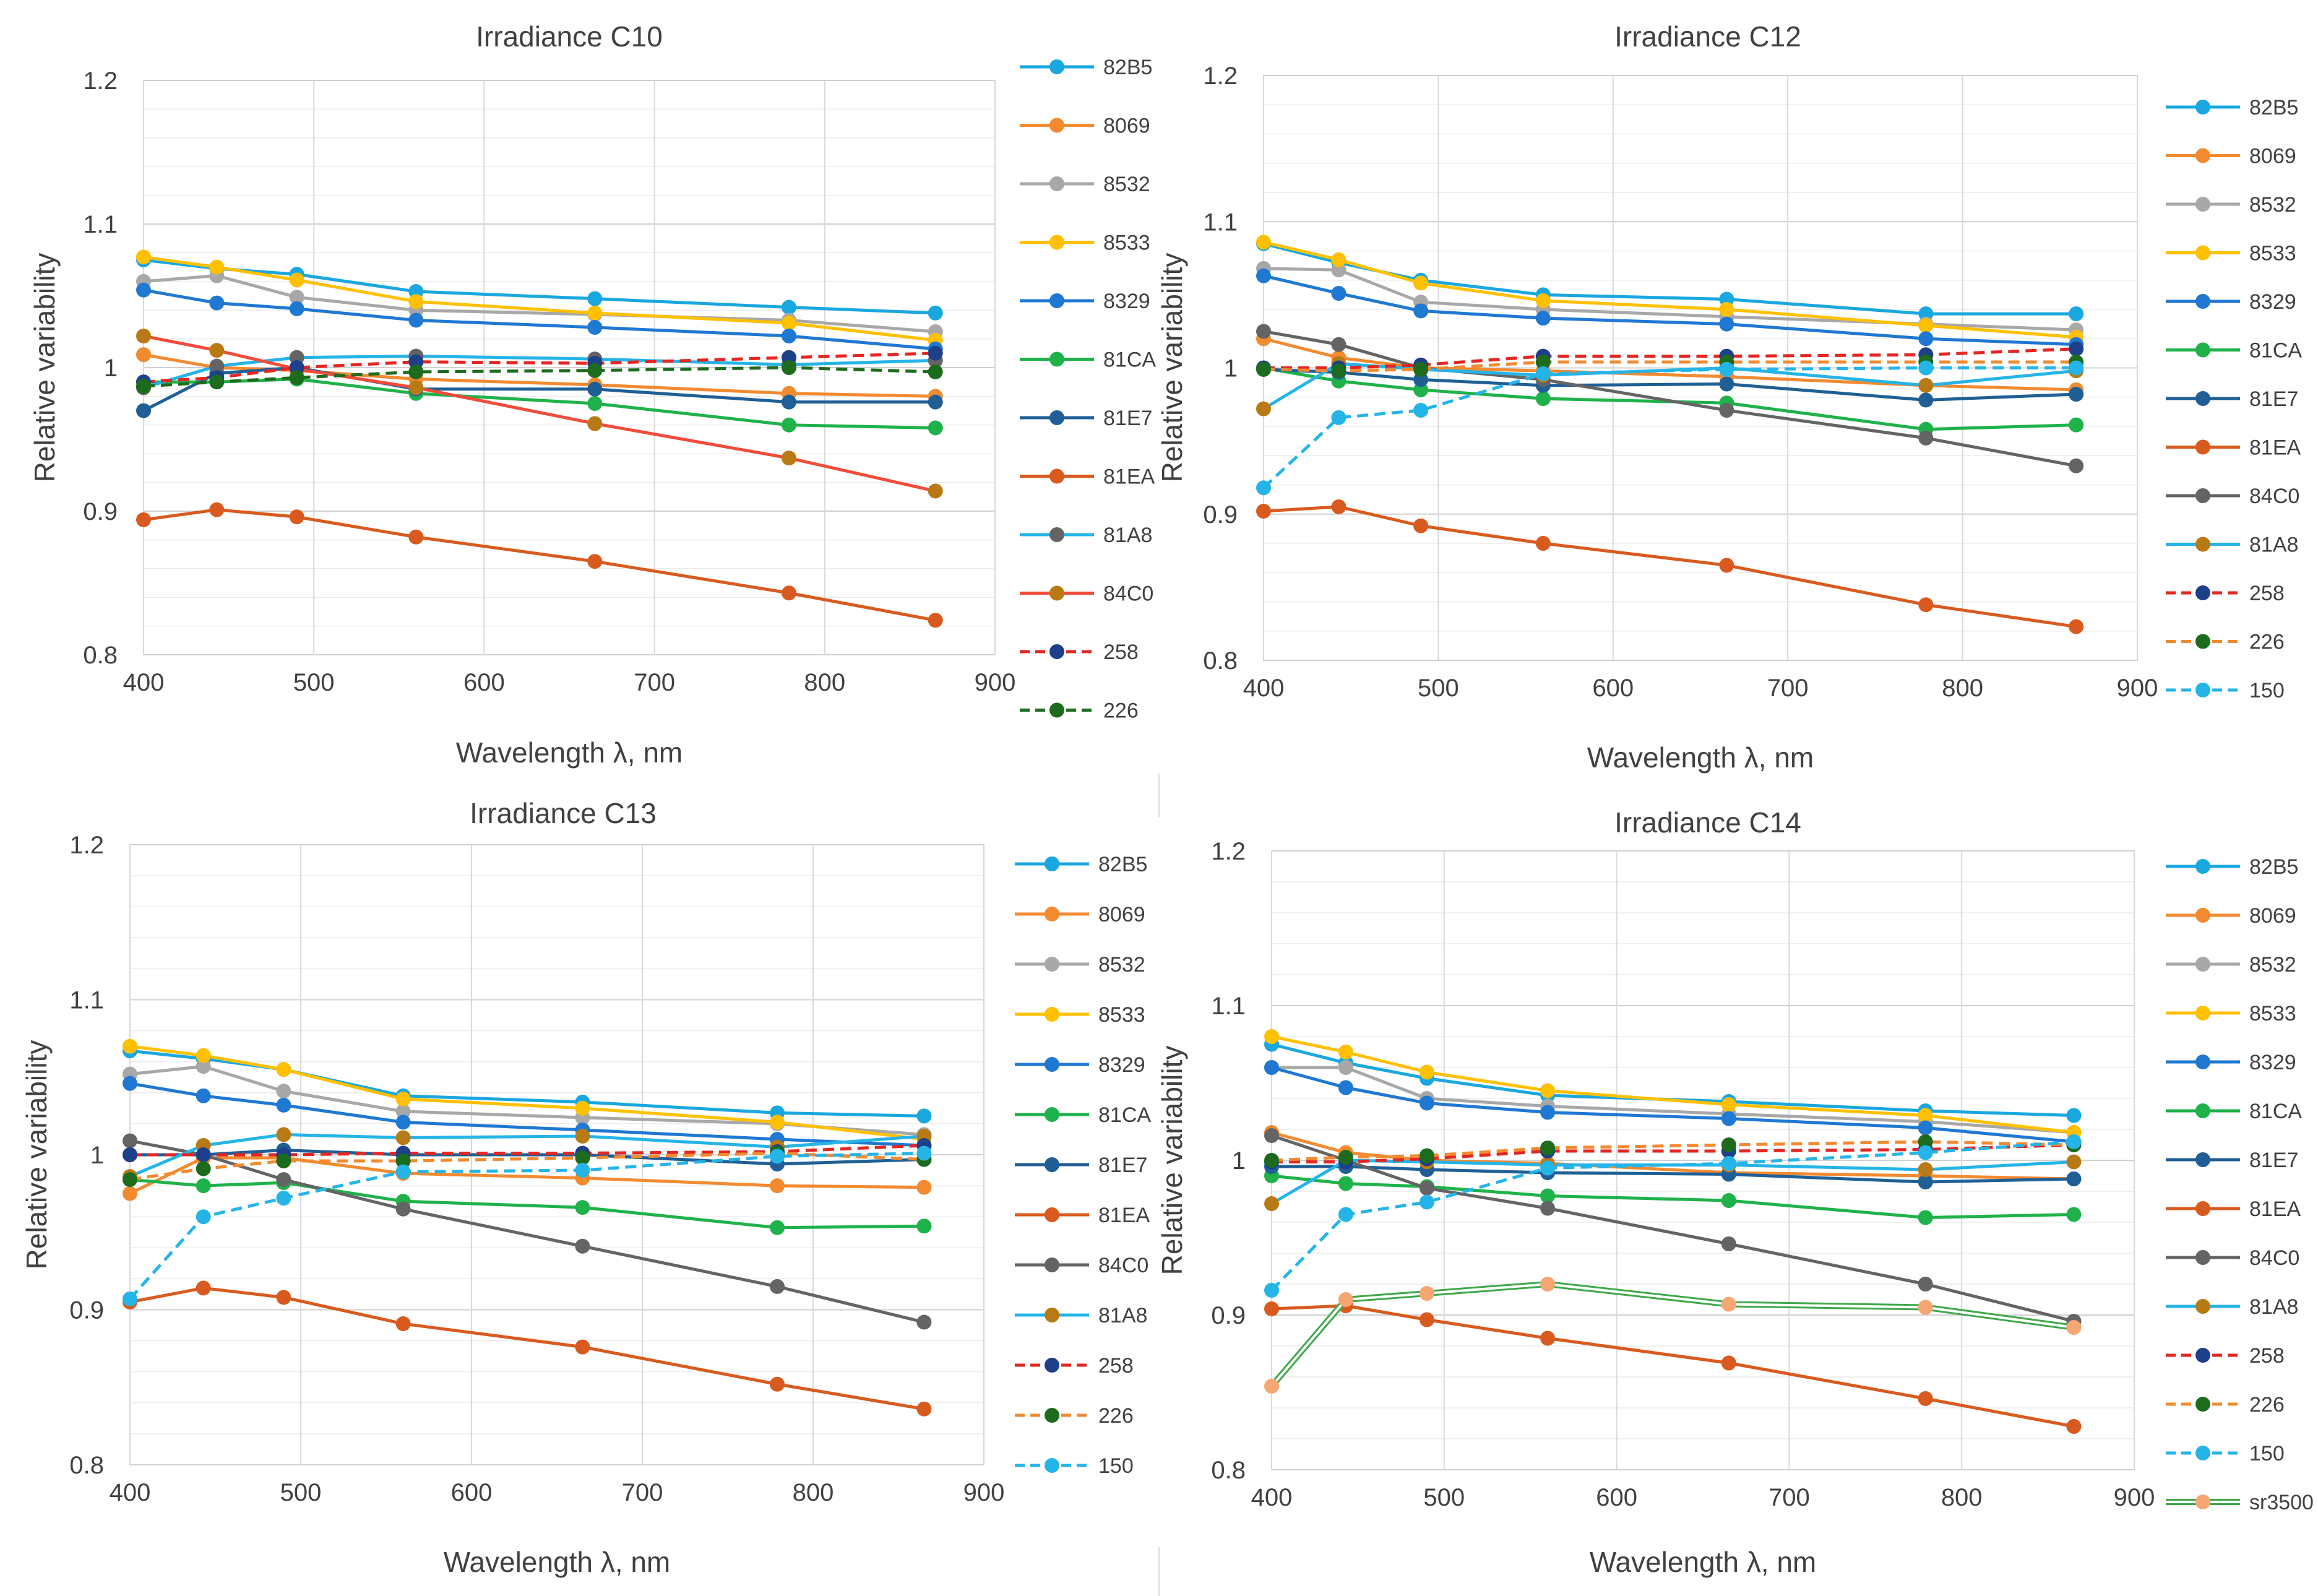 This screenshot has width=2318, height=1596. What do you see at coordinates (1116, 1466) in the screenshot?
I see `legend-label: 150` at bounding box center [1116, 1466].